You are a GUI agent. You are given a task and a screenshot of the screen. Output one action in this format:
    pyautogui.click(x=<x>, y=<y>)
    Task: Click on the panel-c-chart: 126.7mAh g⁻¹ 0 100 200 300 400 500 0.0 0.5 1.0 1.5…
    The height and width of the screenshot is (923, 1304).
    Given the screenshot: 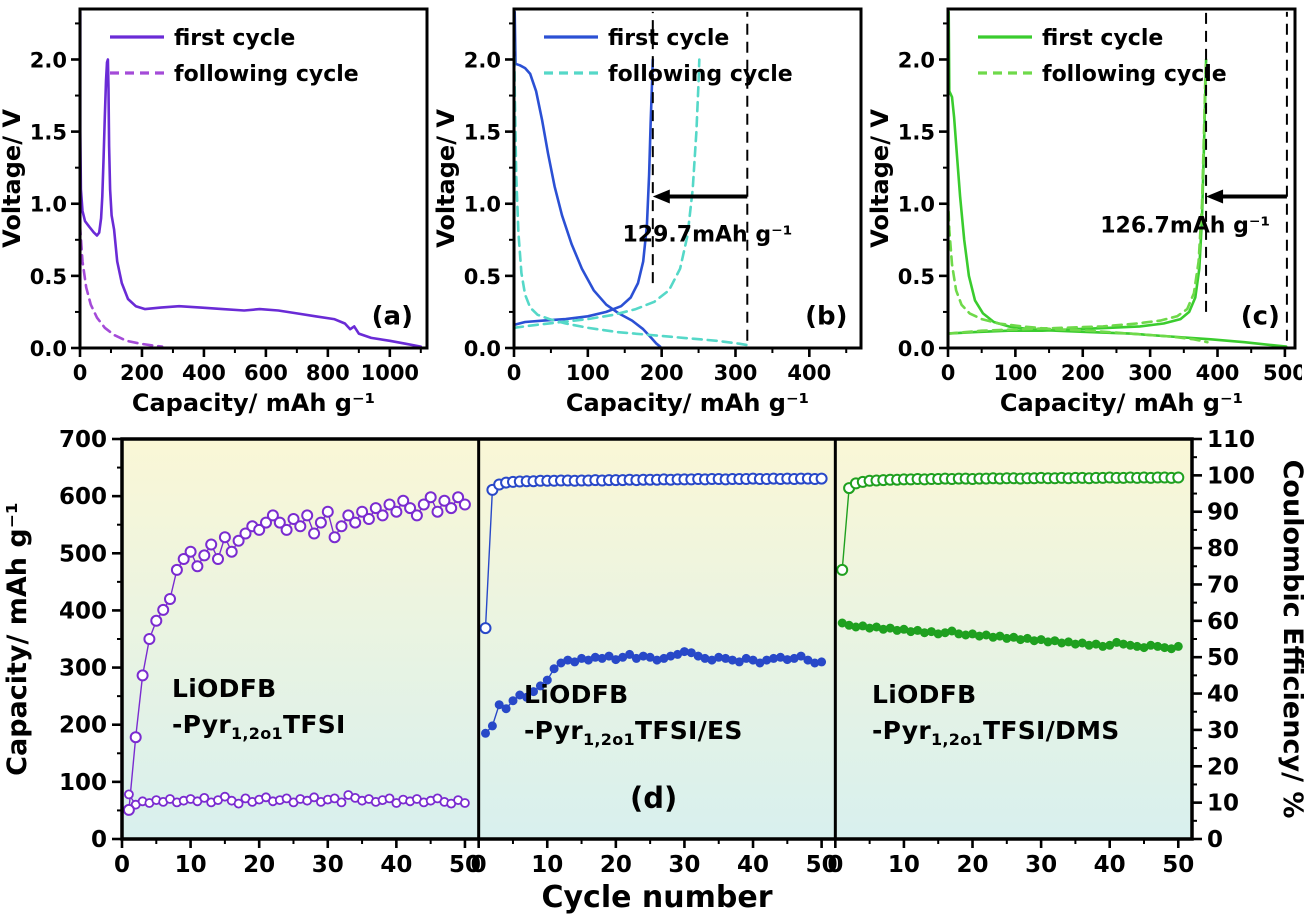 What is the action you would take?
    pyautogui.click(x=1085, y=212)
    